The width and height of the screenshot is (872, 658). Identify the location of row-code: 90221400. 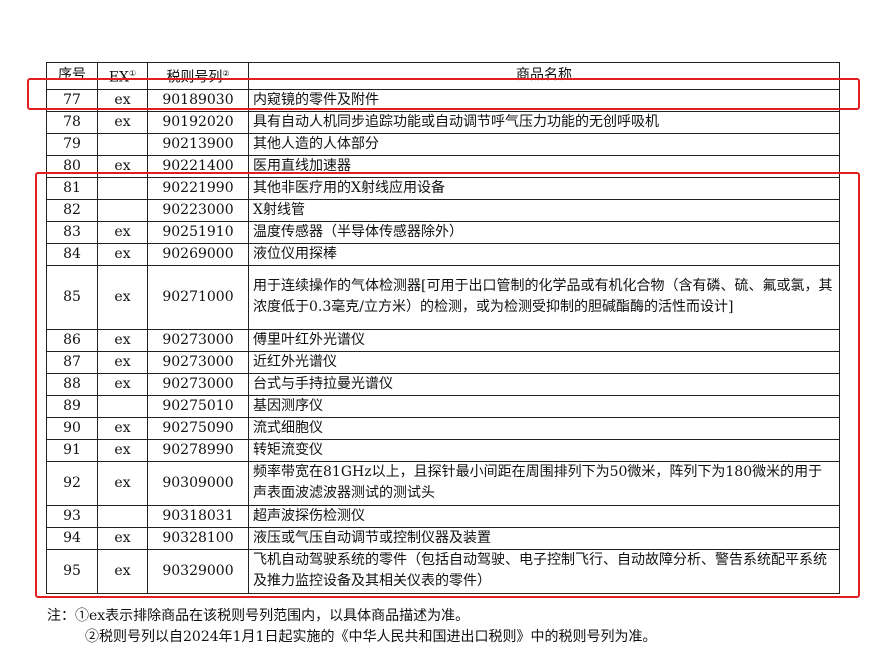
(198, 166).